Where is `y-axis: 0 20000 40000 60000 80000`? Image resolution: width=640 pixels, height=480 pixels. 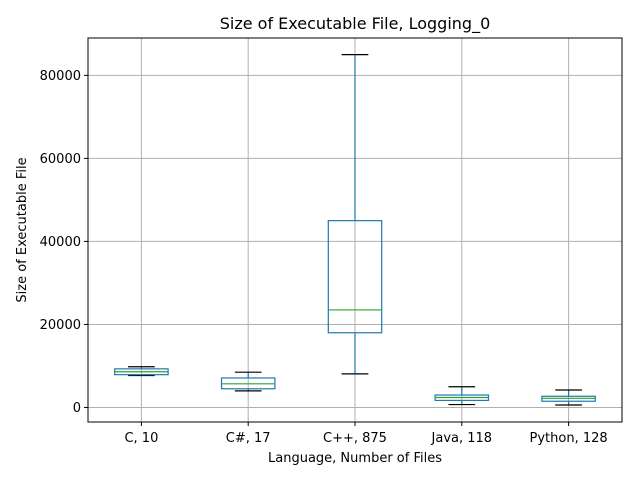 y-axis: 0 20000 40000 60000 80000 is located at coordinates (64, 242).